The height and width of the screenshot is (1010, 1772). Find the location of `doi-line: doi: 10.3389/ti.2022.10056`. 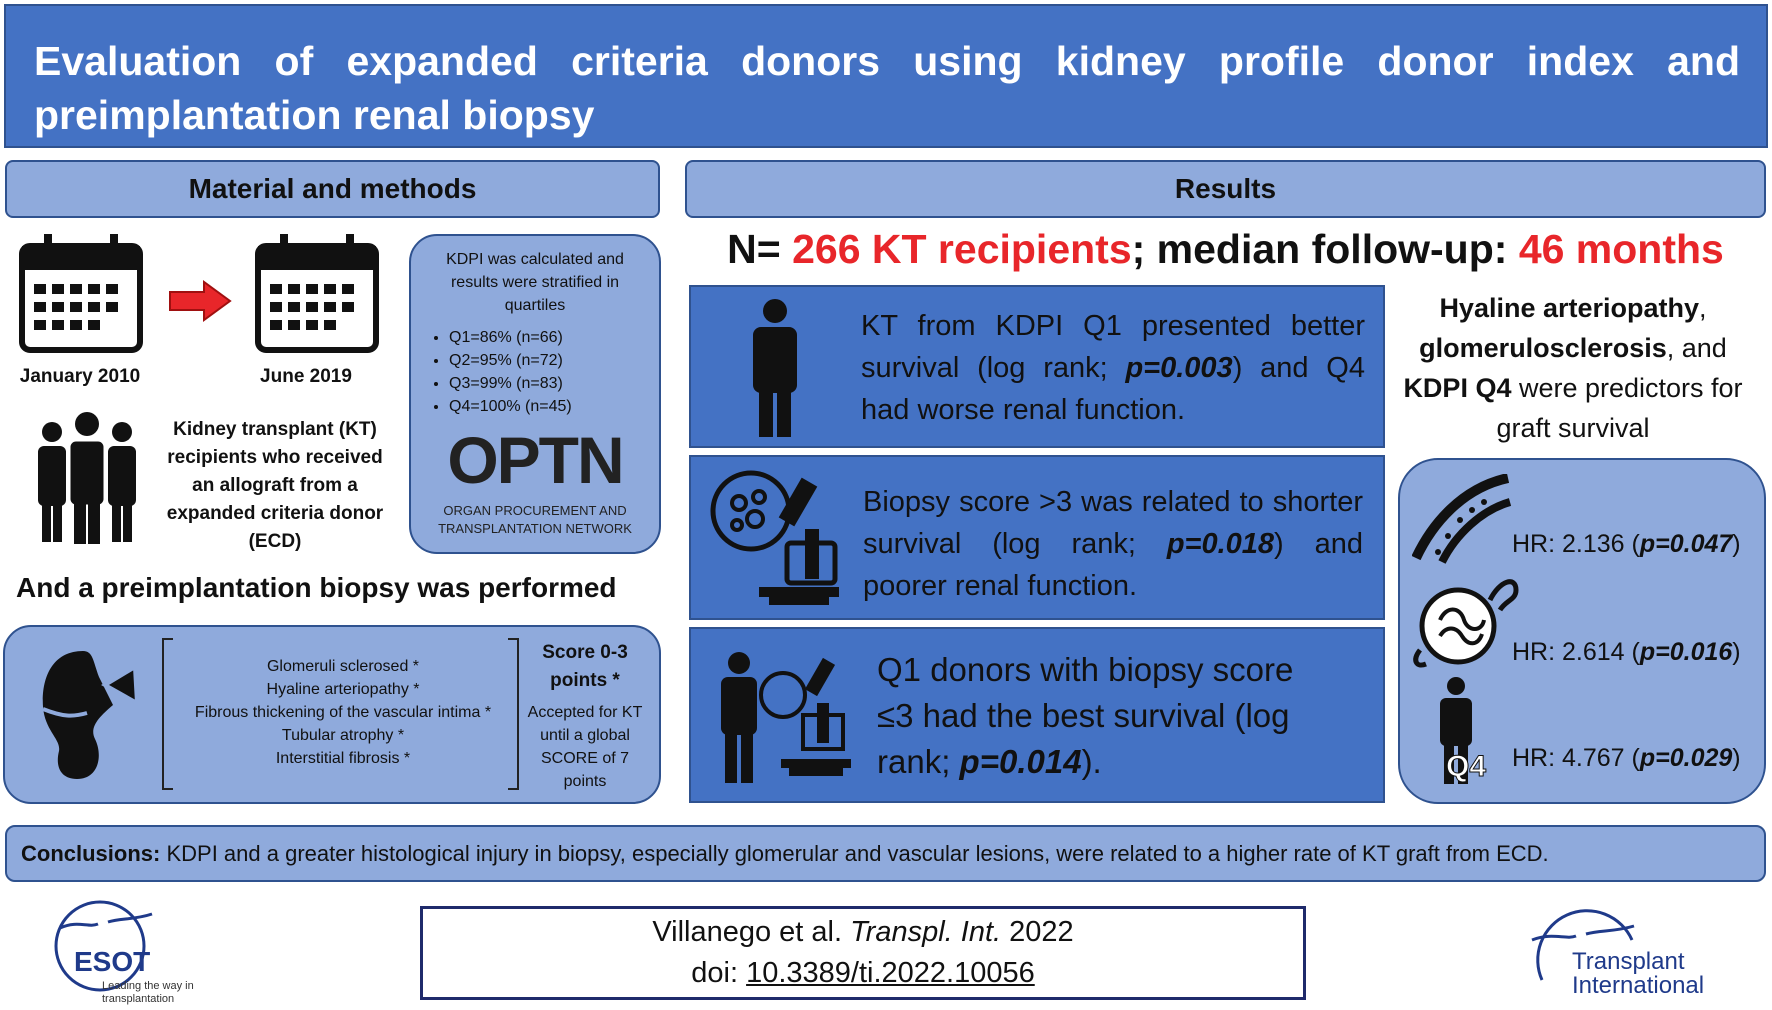

doi-line: doi: 10.3389/ti.2022.10056 is located at coordinates (863, 973).